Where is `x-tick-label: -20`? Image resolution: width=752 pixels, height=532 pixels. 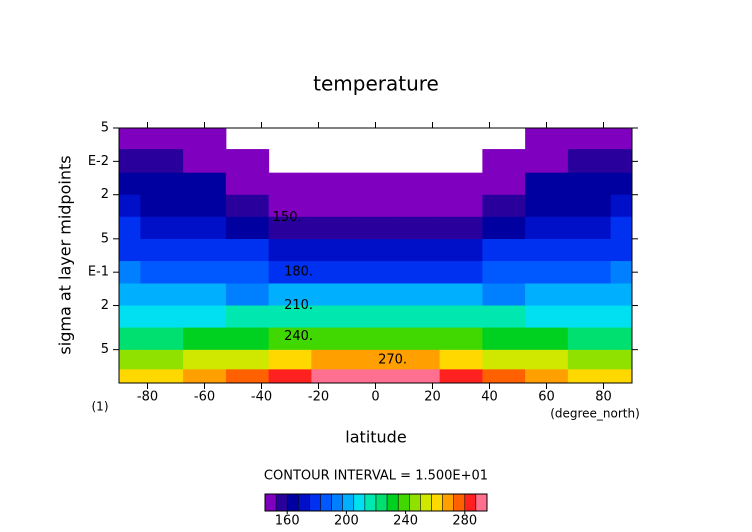
x-tick-label: -20 is located at coordinates (318, 397).